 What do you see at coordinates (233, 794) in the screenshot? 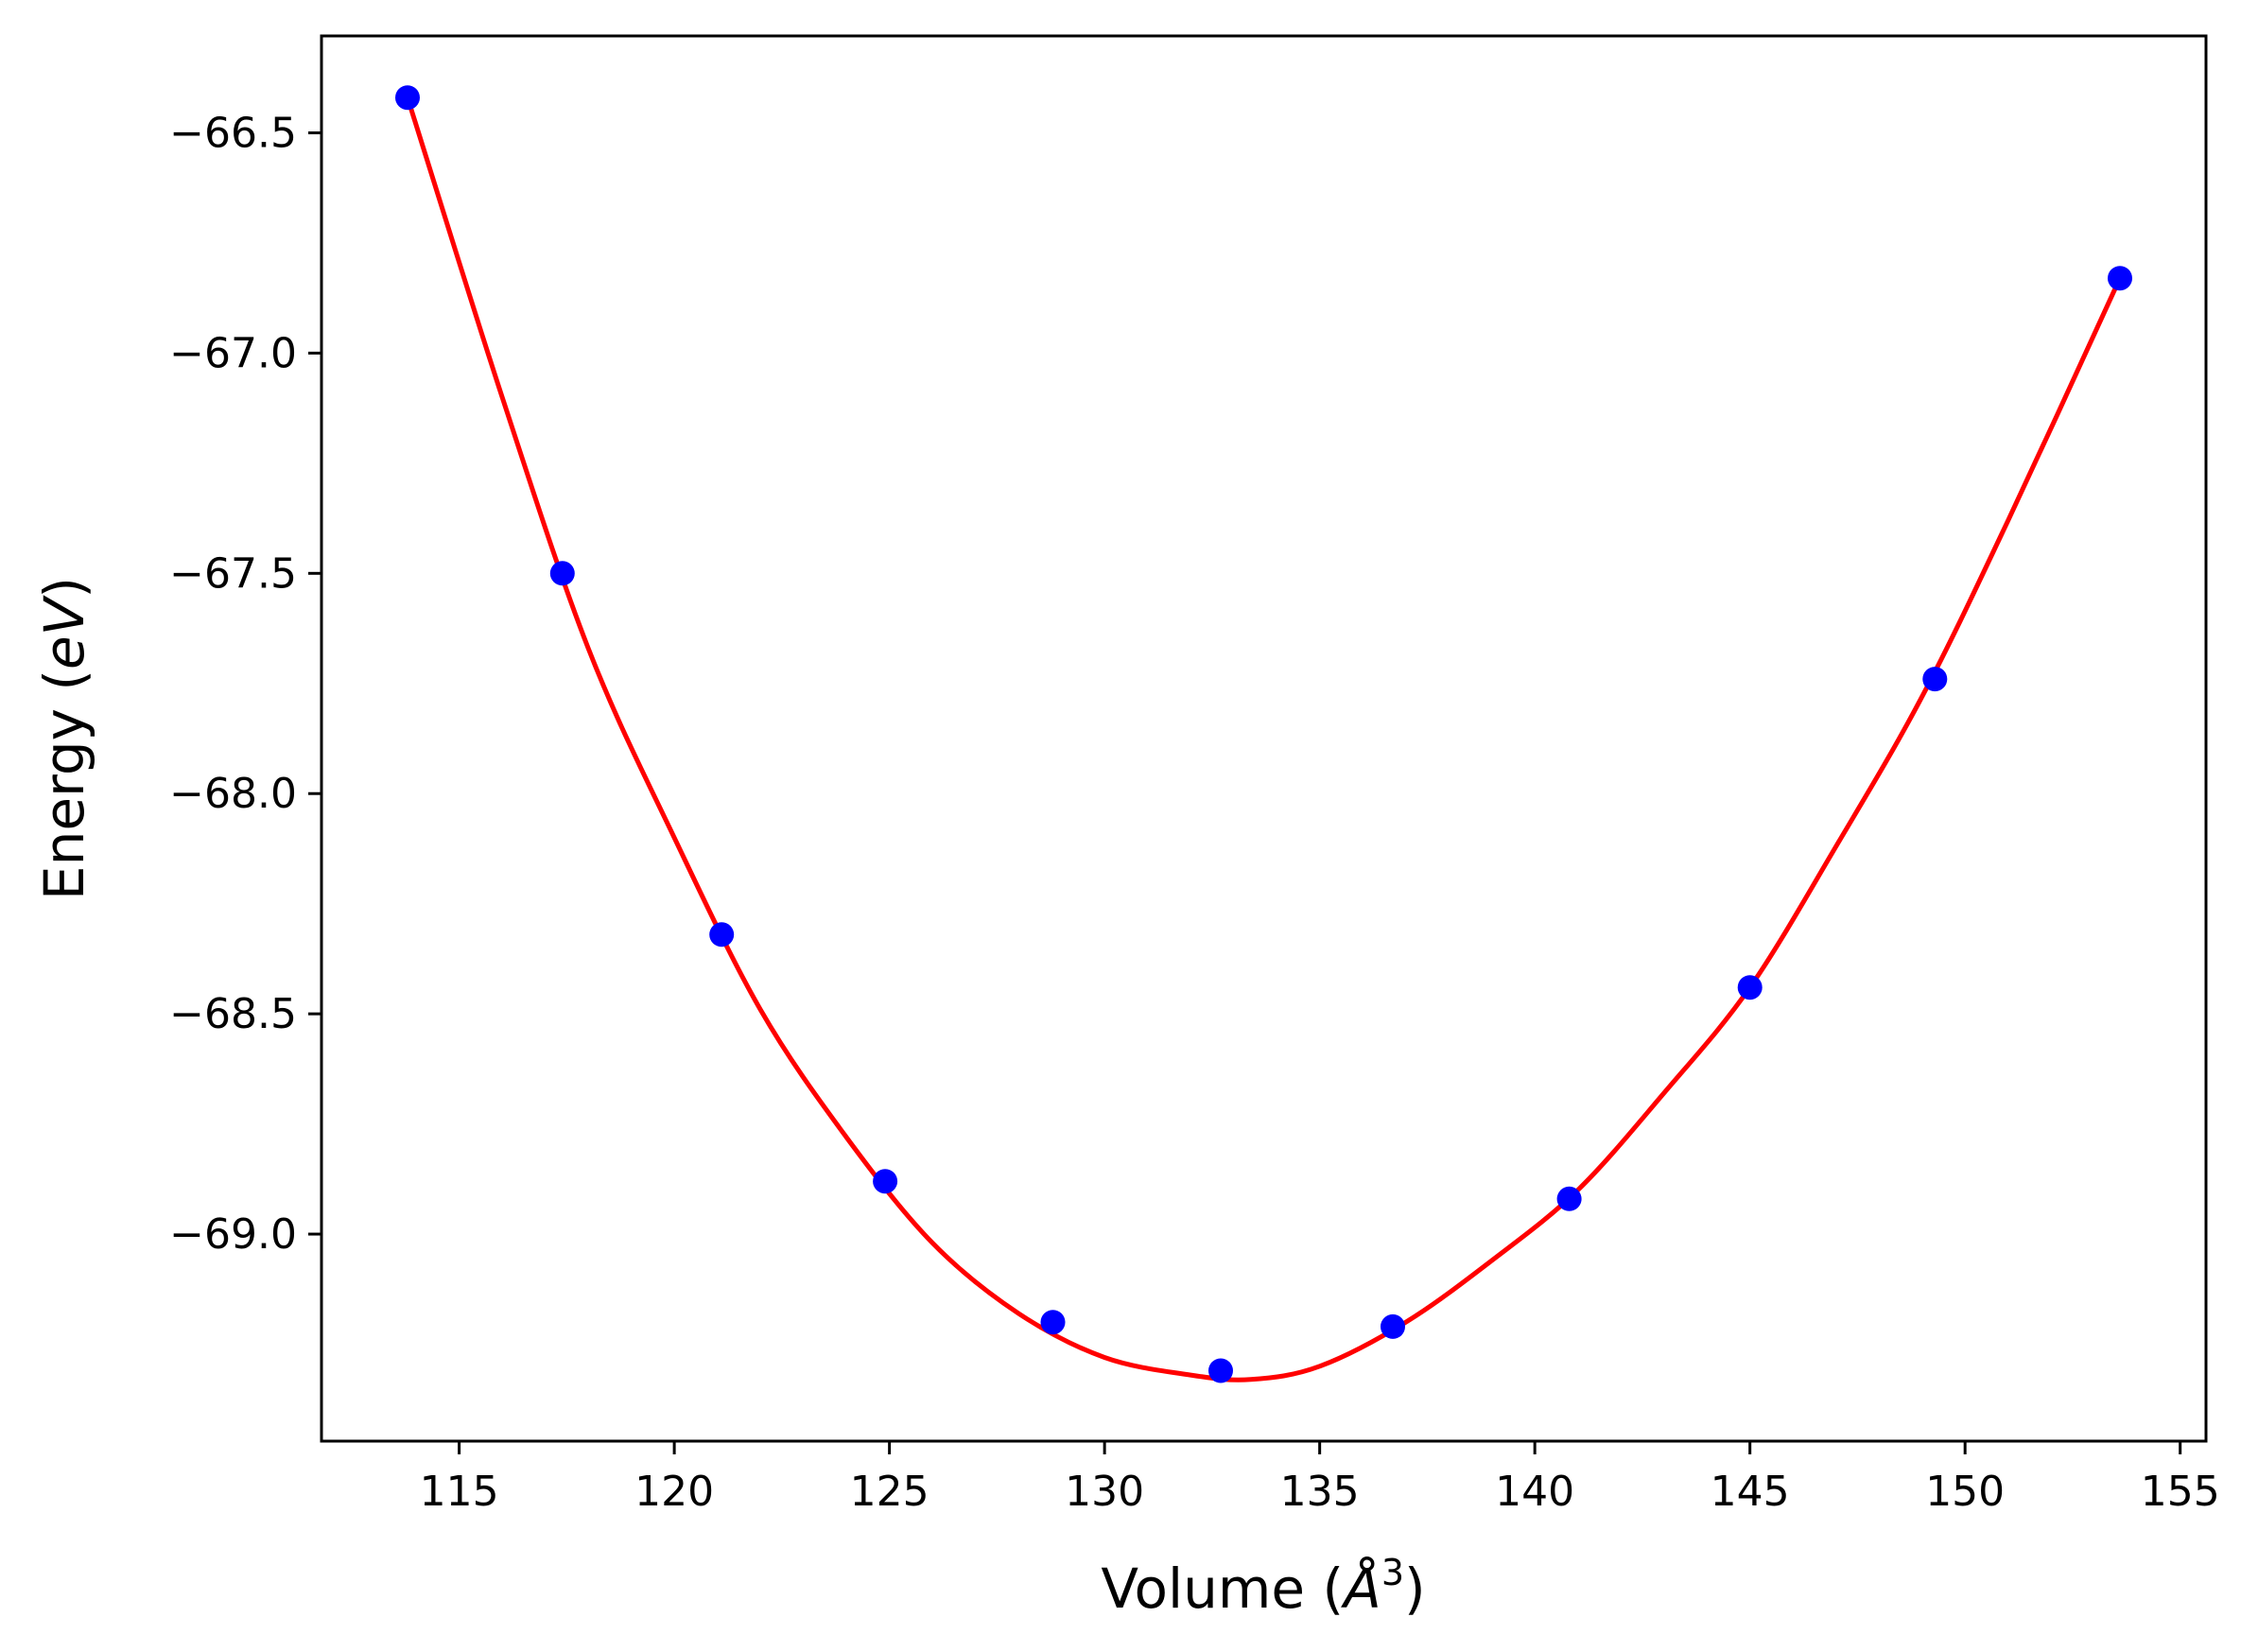
I see `y-tick-label: −68.0` at bounding box center [233, 794].